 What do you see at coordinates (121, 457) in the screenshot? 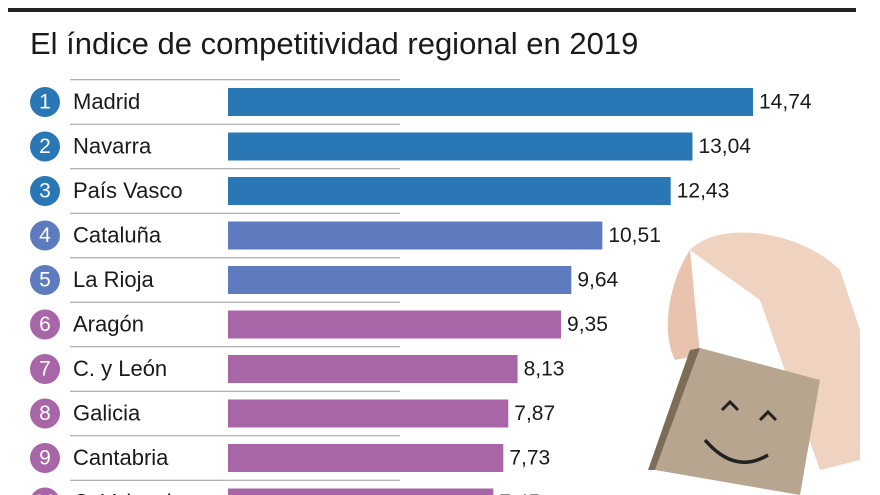
I see `category-label: Cantabria` at bounding box center [121, 457].